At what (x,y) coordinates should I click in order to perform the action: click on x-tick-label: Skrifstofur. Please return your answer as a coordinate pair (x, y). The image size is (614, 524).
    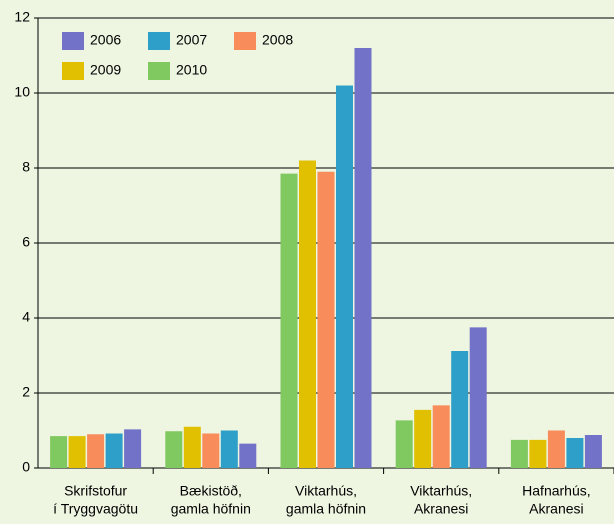
    Looking at the image, I should click on (95, 491).